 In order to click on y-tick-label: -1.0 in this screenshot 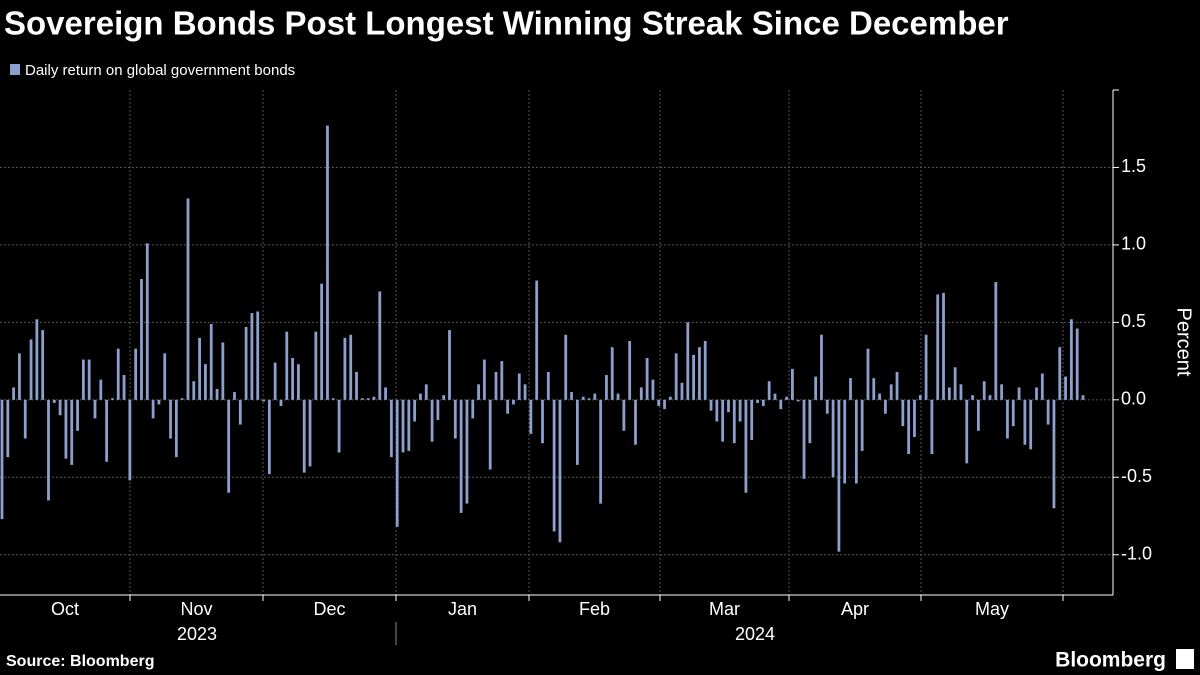, I will do `click(1136, 553)`.